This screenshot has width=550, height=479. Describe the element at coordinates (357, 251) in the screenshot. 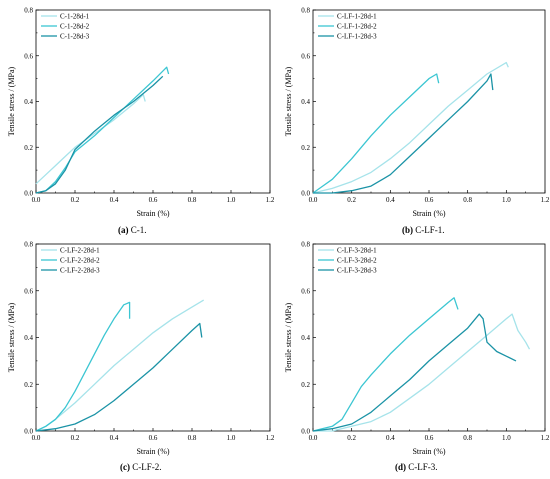

I see `legend-entry-1: C-LF-3-28d-1` at that location.